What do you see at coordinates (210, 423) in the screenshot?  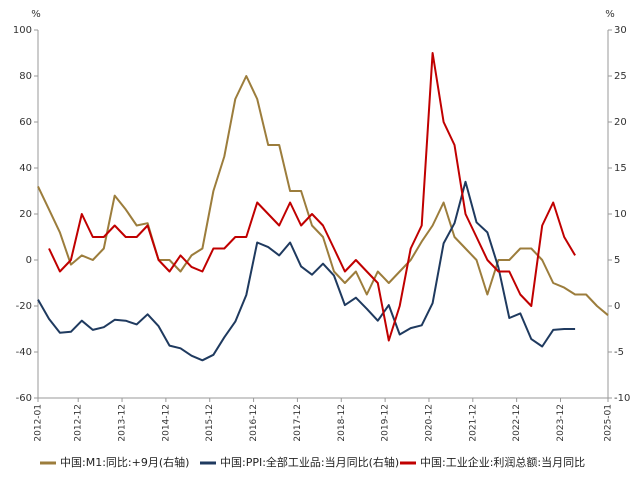 I see `x-tick-label: 2015-12` at bounding box center [210, 423].